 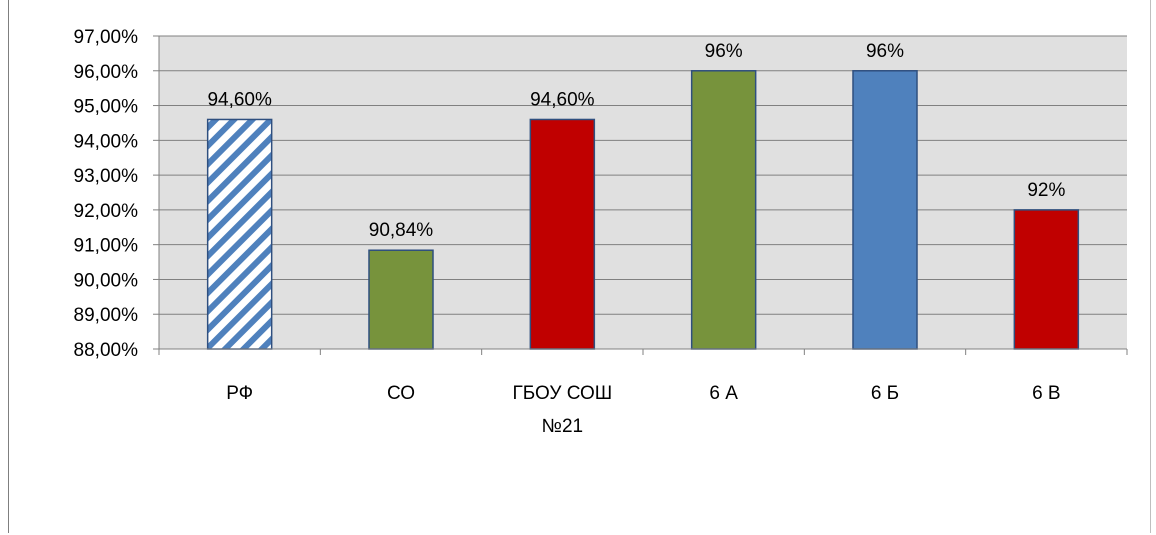 I want to click on y-tick-label: 92,00%, so click(x=106, y=211).